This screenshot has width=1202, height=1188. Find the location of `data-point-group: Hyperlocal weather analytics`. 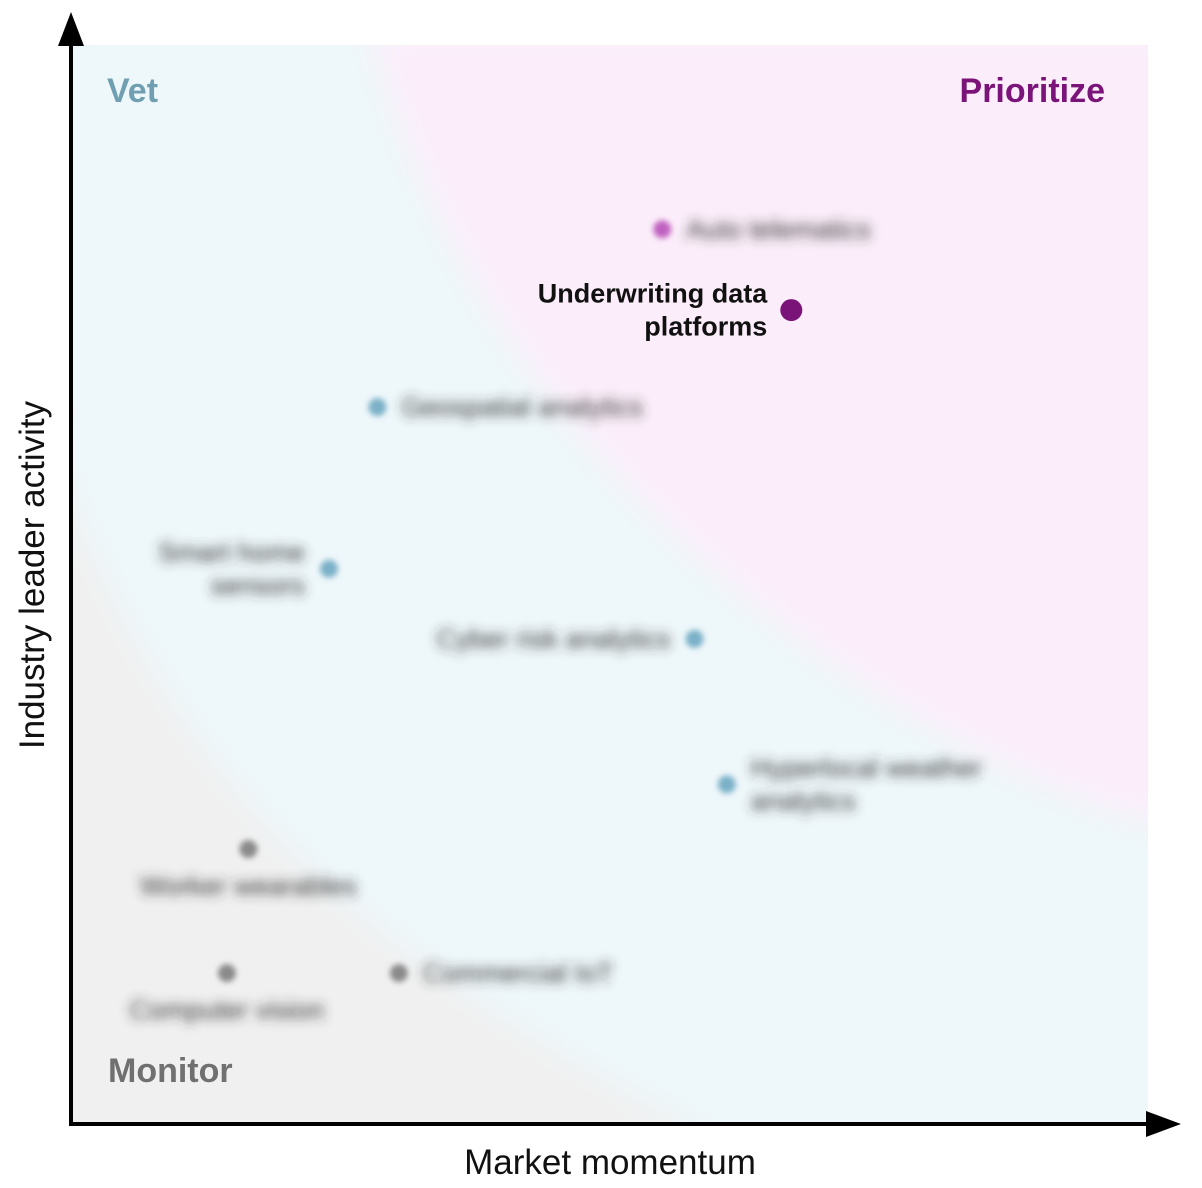

data-point-group: Hyperlocal weather analytics is located at coordinates (849, 784).